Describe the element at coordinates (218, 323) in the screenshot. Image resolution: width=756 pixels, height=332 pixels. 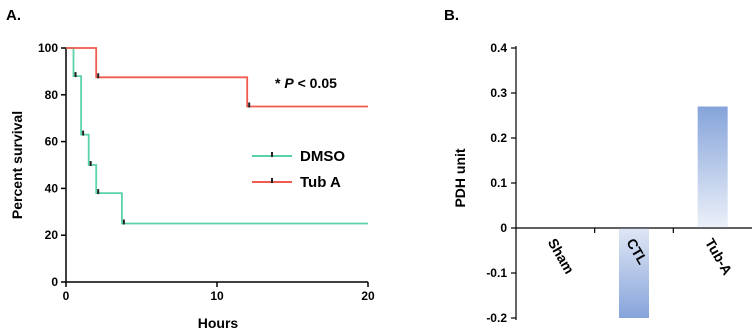
I see `panel-a-x-axis-title: Hours` at that location.